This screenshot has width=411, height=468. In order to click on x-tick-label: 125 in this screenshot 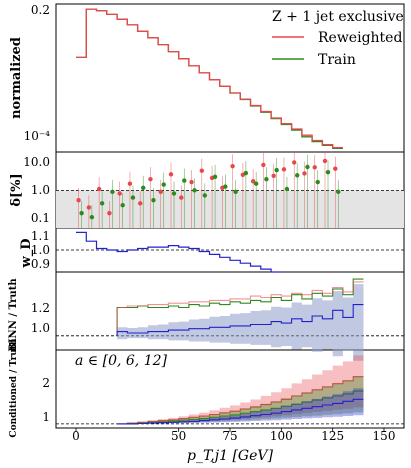, I will do `click(332, 436)`.